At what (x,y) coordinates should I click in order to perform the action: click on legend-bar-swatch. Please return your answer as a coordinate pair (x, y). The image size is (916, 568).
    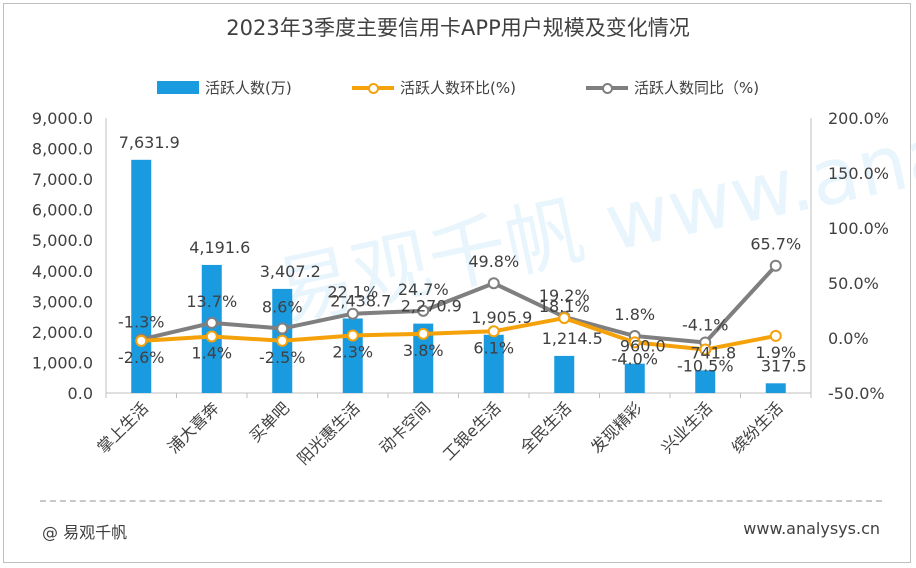
    Looking at the image, I should click on (178, 87).